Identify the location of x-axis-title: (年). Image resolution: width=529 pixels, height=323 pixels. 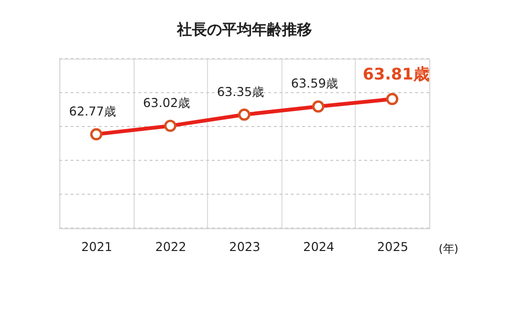
(448, 249).